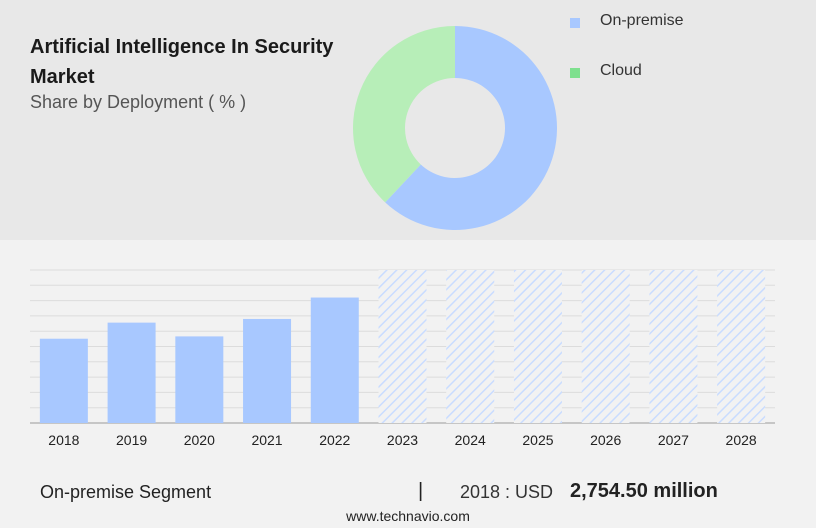 This screenshot has width=816, height=528. What do you see at coordinates (402, 346) in the screenshot?
I see `forecast-bar-2023` at bounding box center [402, 346].